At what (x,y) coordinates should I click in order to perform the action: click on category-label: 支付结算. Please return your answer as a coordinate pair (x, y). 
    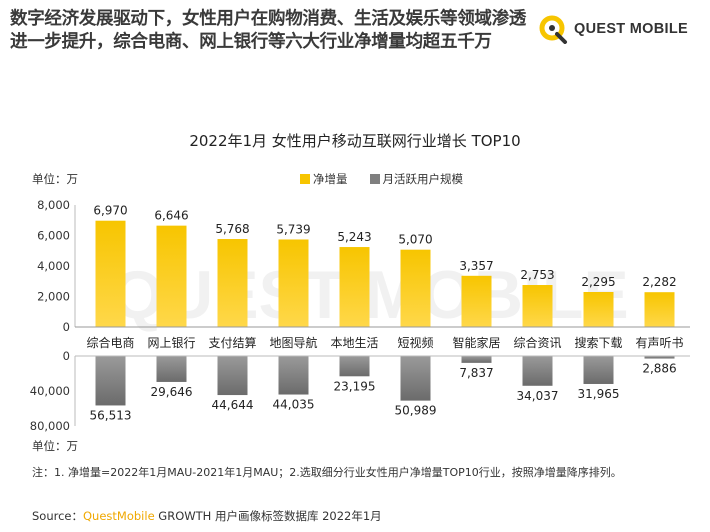
    Looking at the image, I should click on (232, 342).